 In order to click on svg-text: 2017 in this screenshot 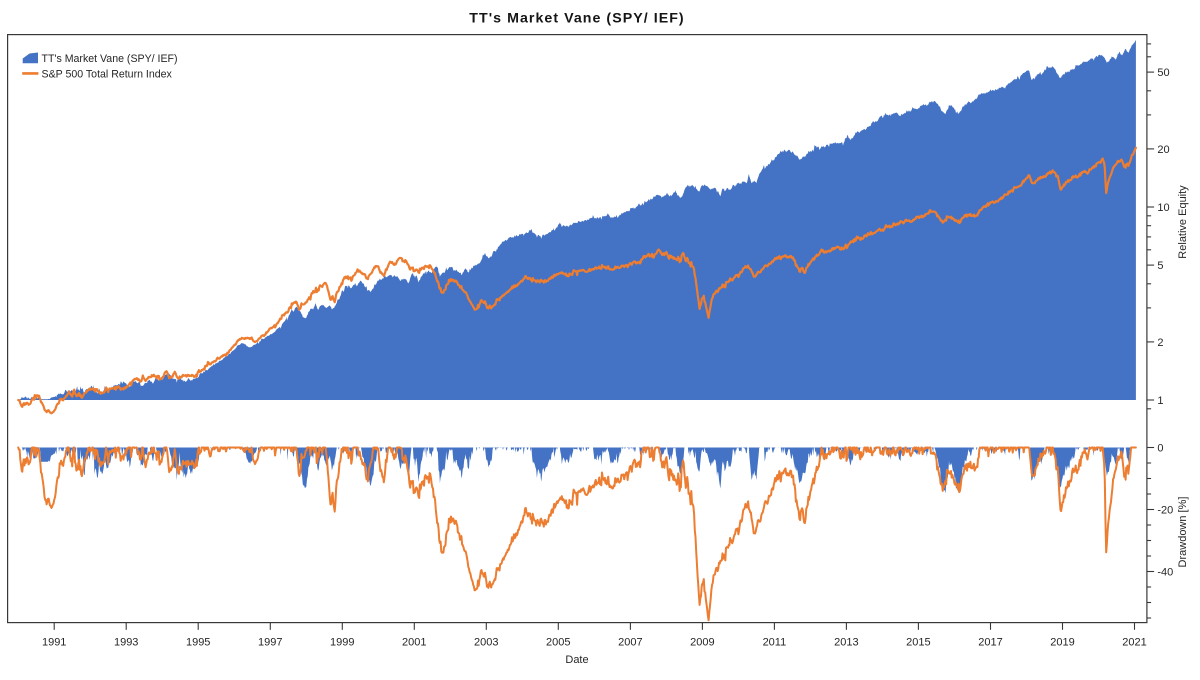, I will do `click(990, 643)`.